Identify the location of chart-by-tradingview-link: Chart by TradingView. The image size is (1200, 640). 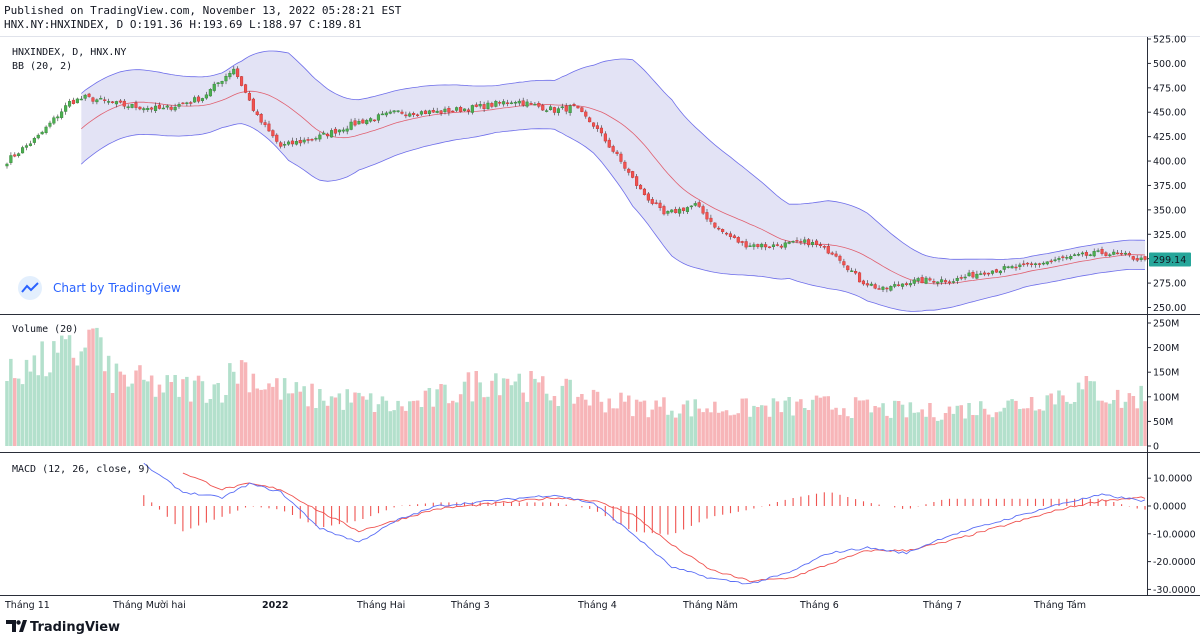
(117, 288).